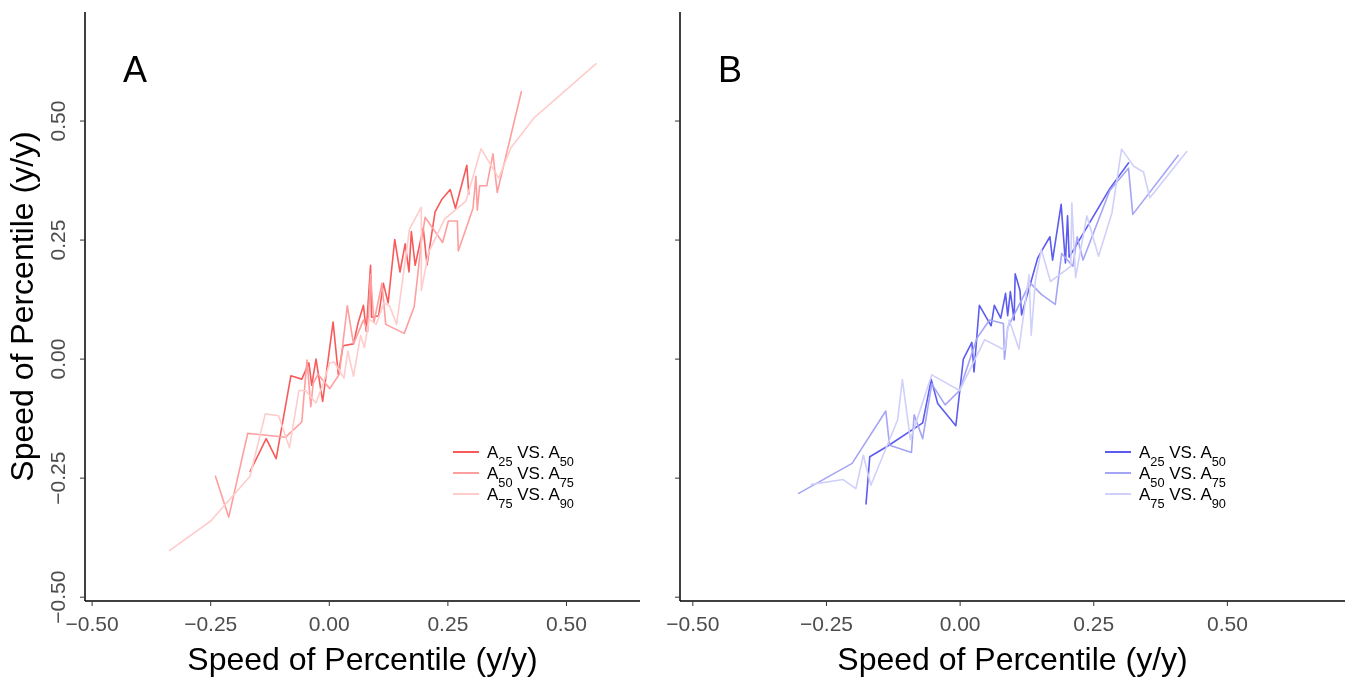  What do you see at coordinates (730, 69) in the screenshot?
I see `annotation: B` at bounding box center [730, 69].